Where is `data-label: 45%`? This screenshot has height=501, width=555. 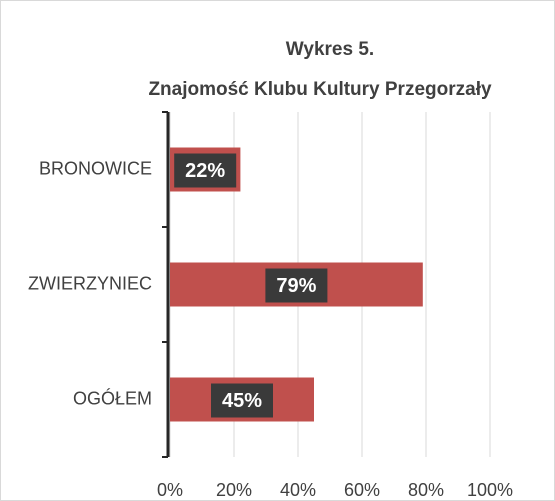
data-label: 45% is located at coordinates (242, 401).